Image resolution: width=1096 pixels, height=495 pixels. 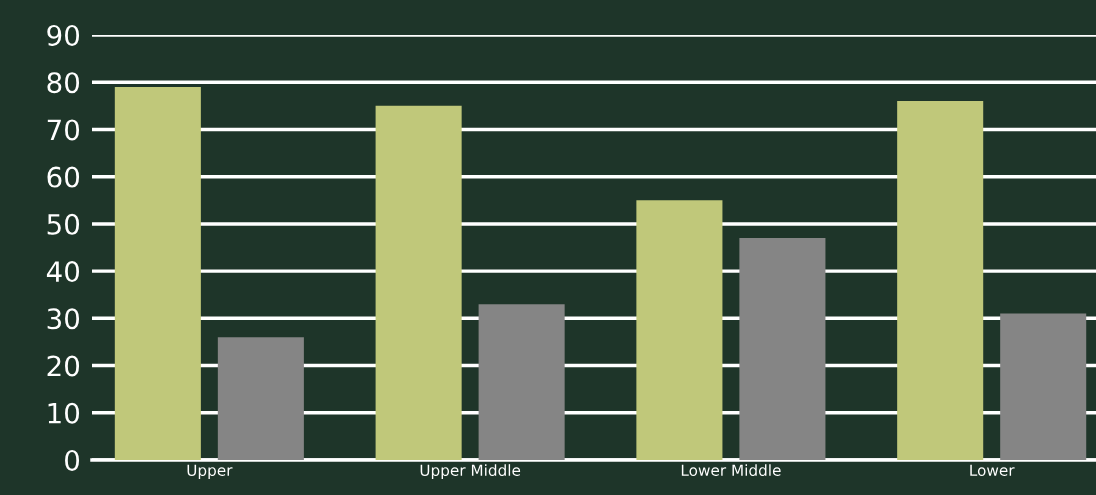 What do you see at coordinates (63, 272) in the screenshot?
I see `y-tick-label: 40` at bounding box center [63, 272].